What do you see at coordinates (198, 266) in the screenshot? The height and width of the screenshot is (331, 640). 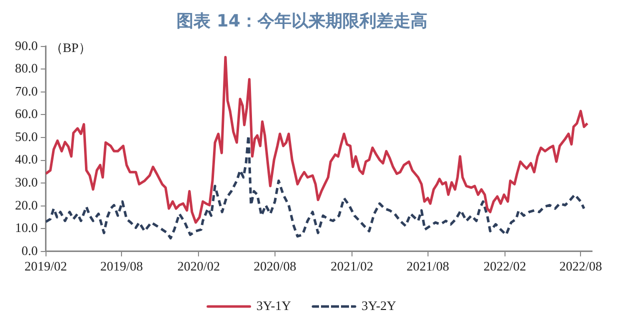 I see `x-tick-label: 2020/02` at bounding box center [198, 266].